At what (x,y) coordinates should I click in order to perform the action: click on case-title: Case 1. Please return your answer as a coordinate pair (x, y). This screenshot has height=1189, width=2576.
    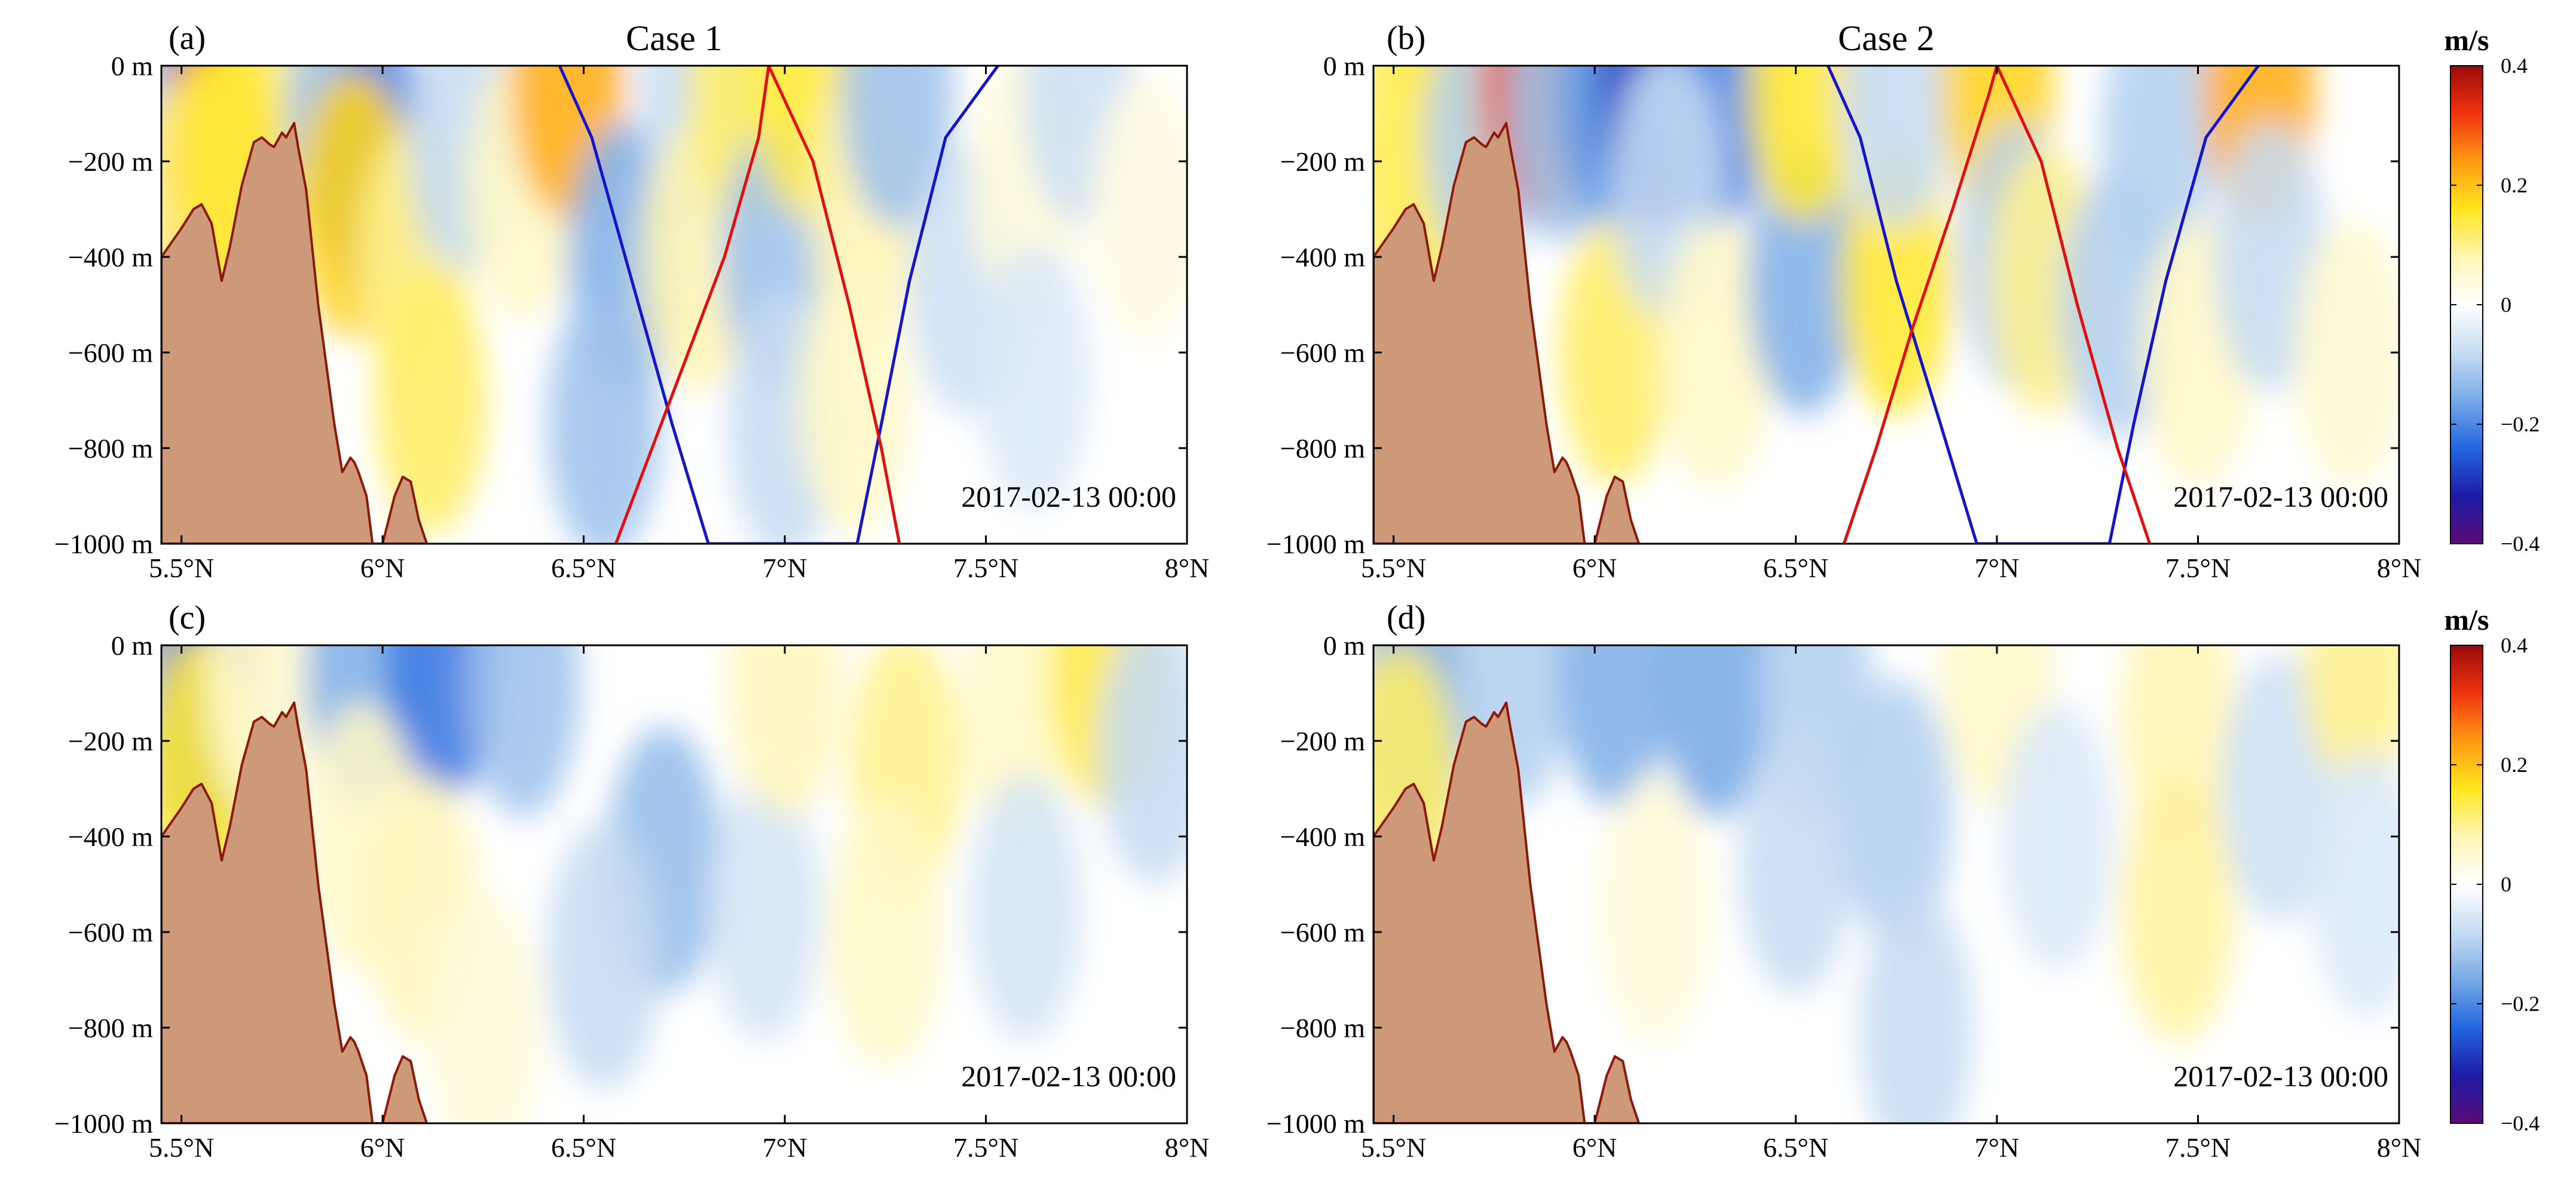
    Looking at the image, I should click on (674, 39).